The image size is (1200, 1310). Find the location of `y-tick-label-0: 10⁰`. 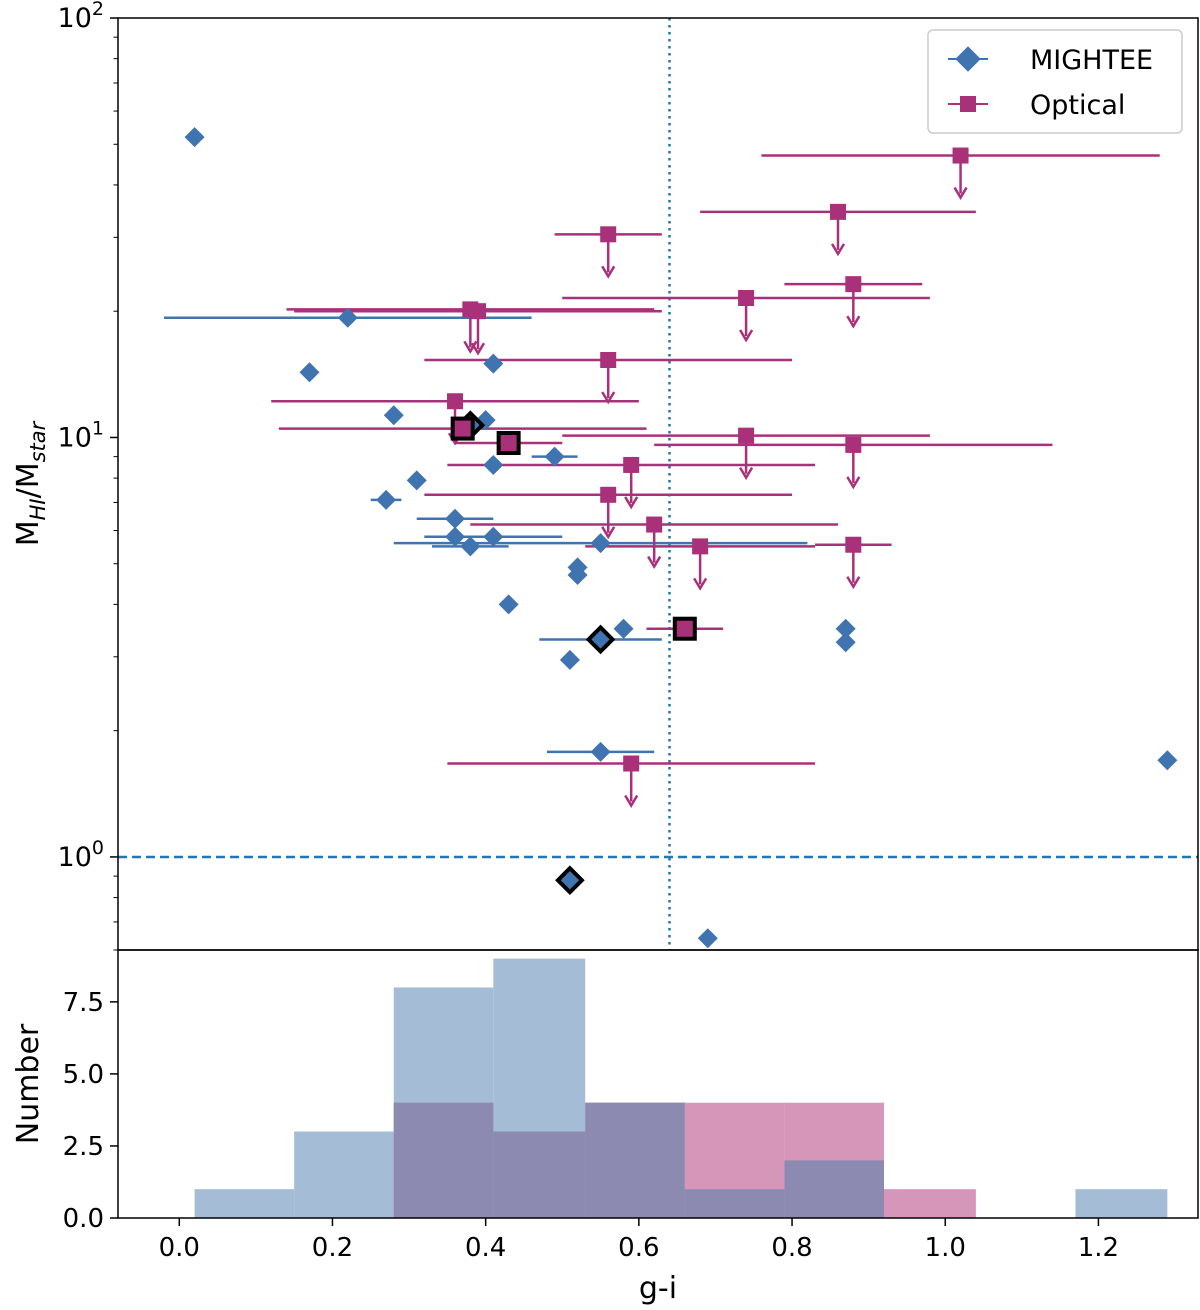

y-tick-label-0: 10⁰ is located at coordinates (81, 855).